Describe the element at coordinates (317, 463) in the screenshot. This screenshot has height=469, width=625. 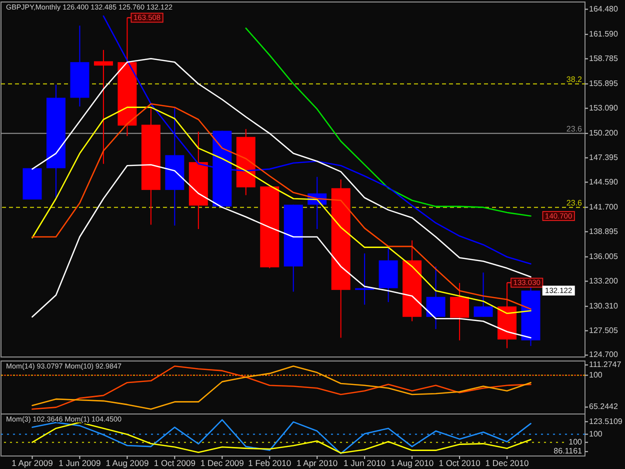
I see `x-tick-label: 1 Apr 2010` at that location.